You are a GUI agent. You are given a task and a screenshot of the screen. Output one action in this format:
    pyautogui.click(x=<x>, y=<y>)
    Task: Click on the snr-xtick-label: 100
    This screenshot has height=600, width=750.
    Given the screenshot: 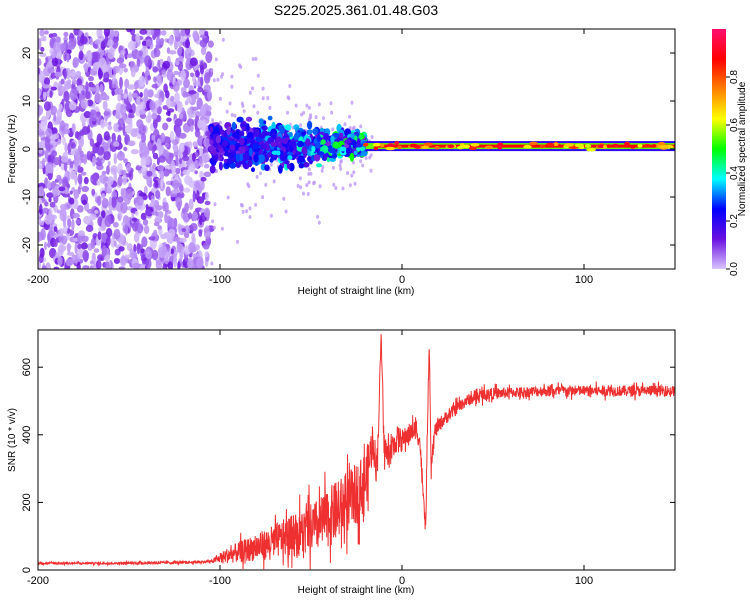 What is the action you would take?
    pyautogui.click(x=584, y=581)
    